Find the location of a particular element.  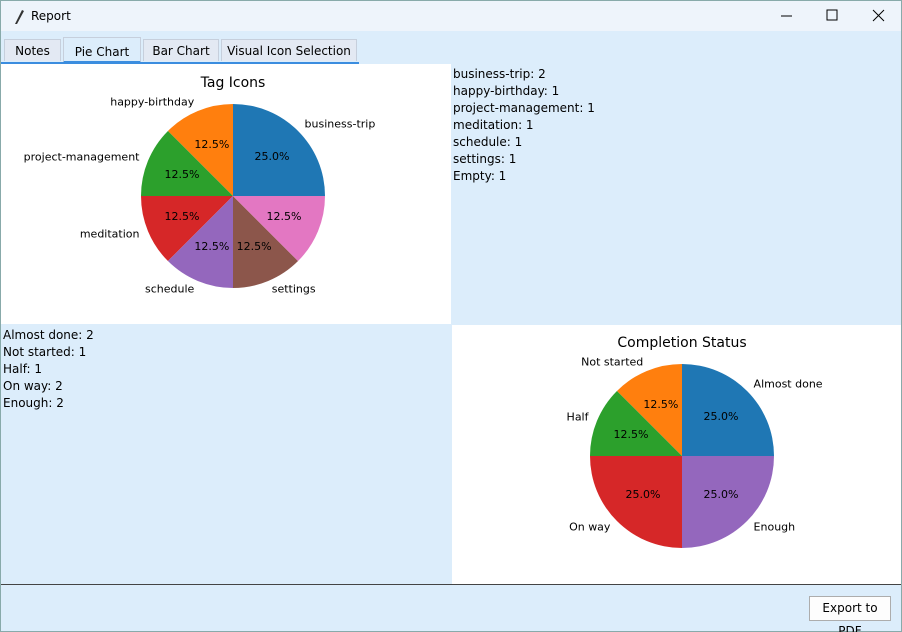

list-line: Half: 1 is located at coordinates (22, 369).